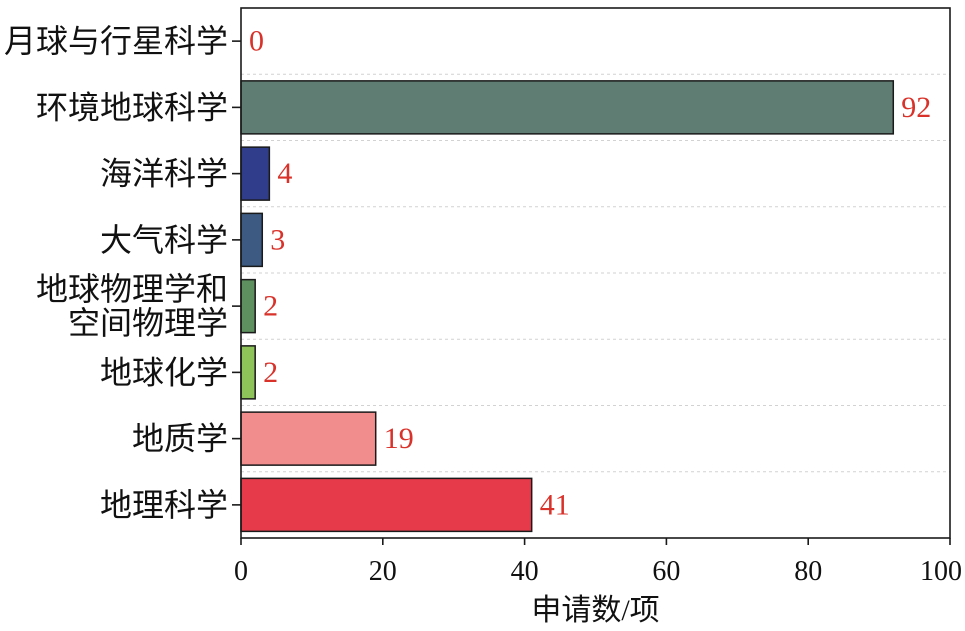  I want to click on category-label: 地质学, so click(180, 439).